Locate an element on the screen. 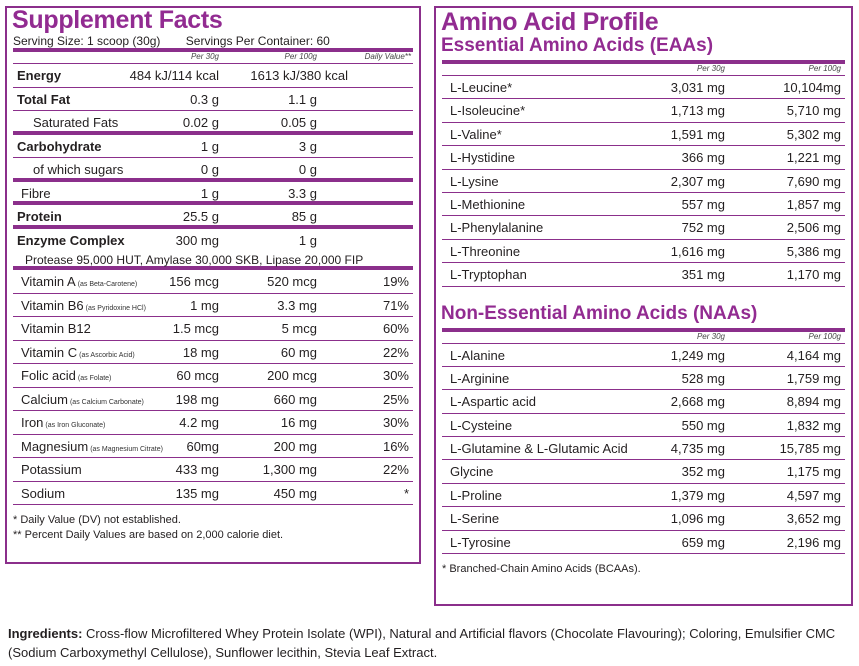  vitamin-per100: 1,300 mg is located at coordinates (289, 469).